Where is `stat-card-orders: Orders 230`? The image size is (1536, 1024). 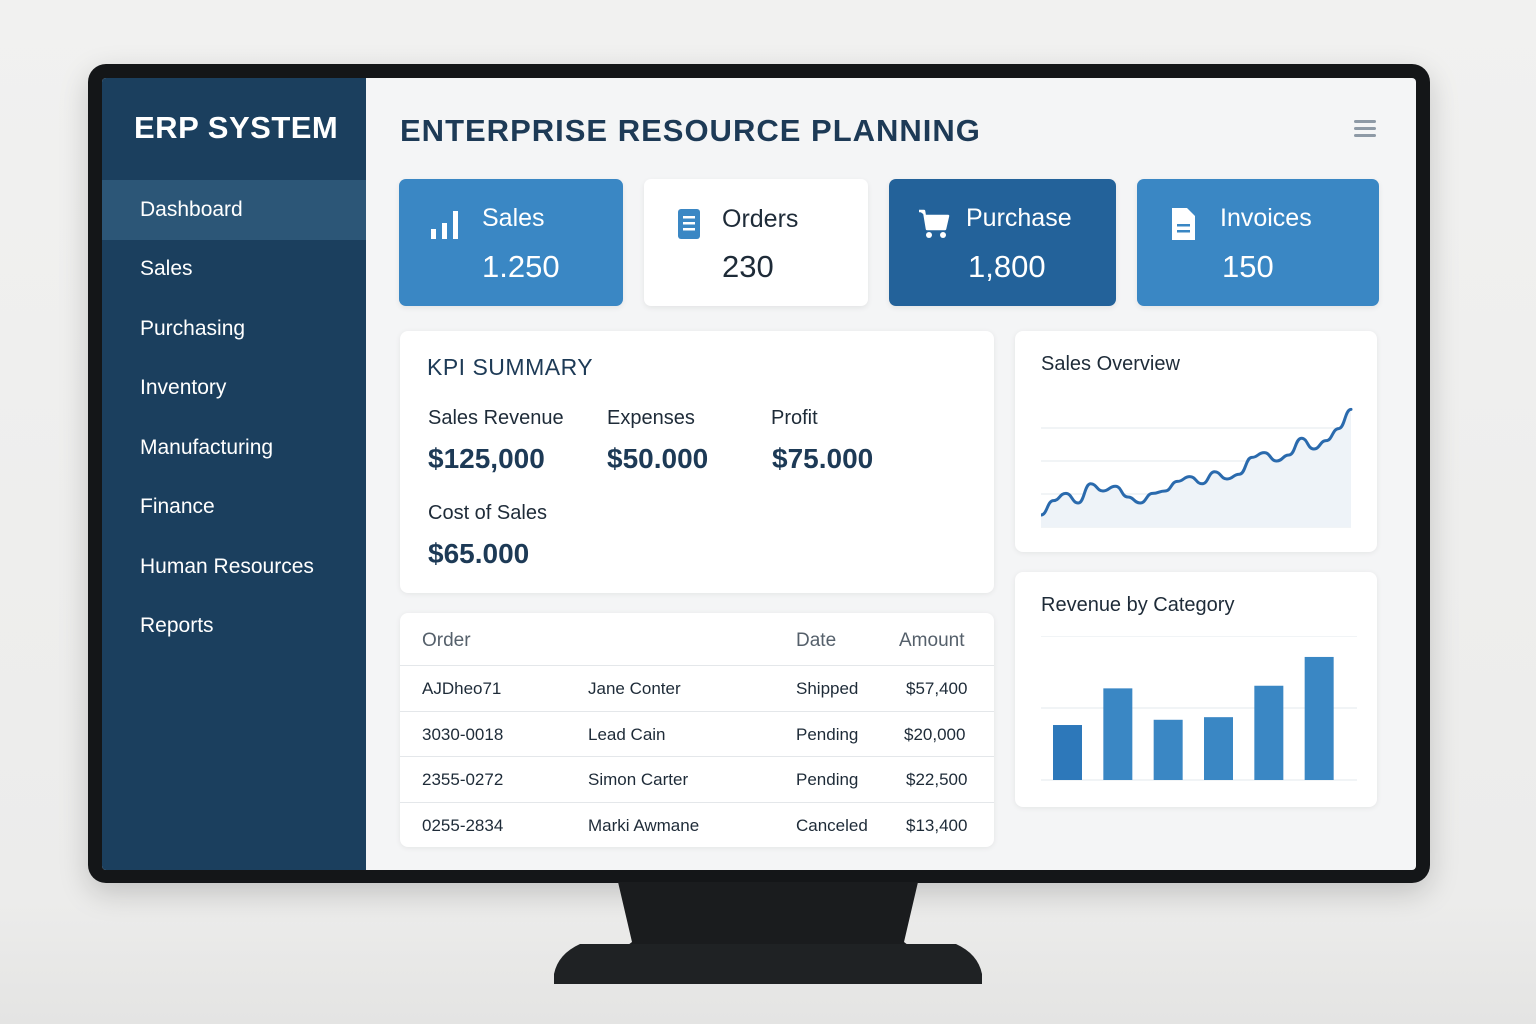 stat-card-orders: Orders 230 is located at coordinates (756, 242).